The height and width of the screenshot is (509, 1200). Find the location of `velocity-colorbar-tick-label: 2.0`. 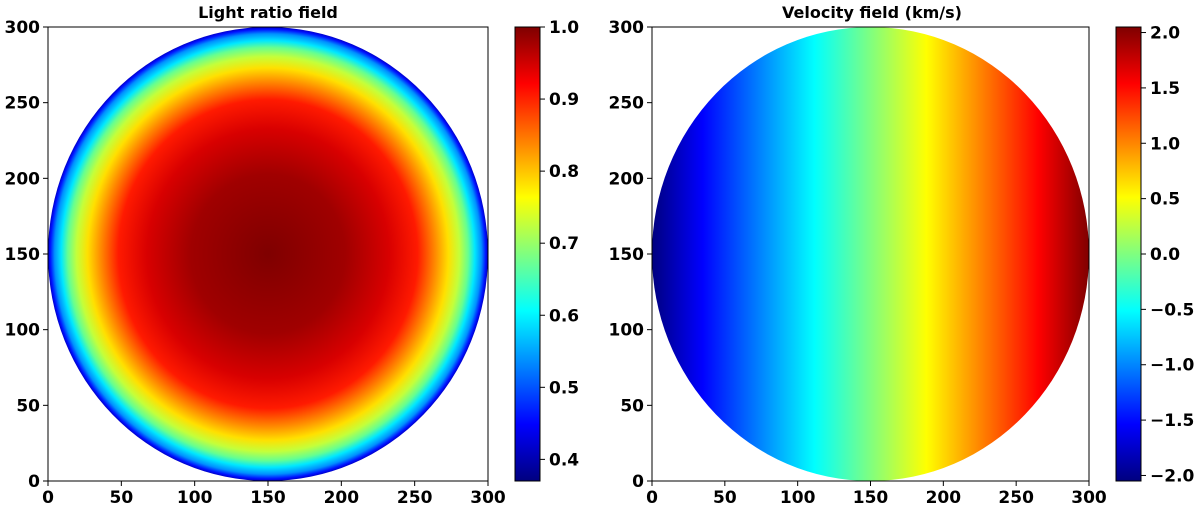

velocity-colorbar-tick-label: 2.0 is located at coordinates (1165, 34).